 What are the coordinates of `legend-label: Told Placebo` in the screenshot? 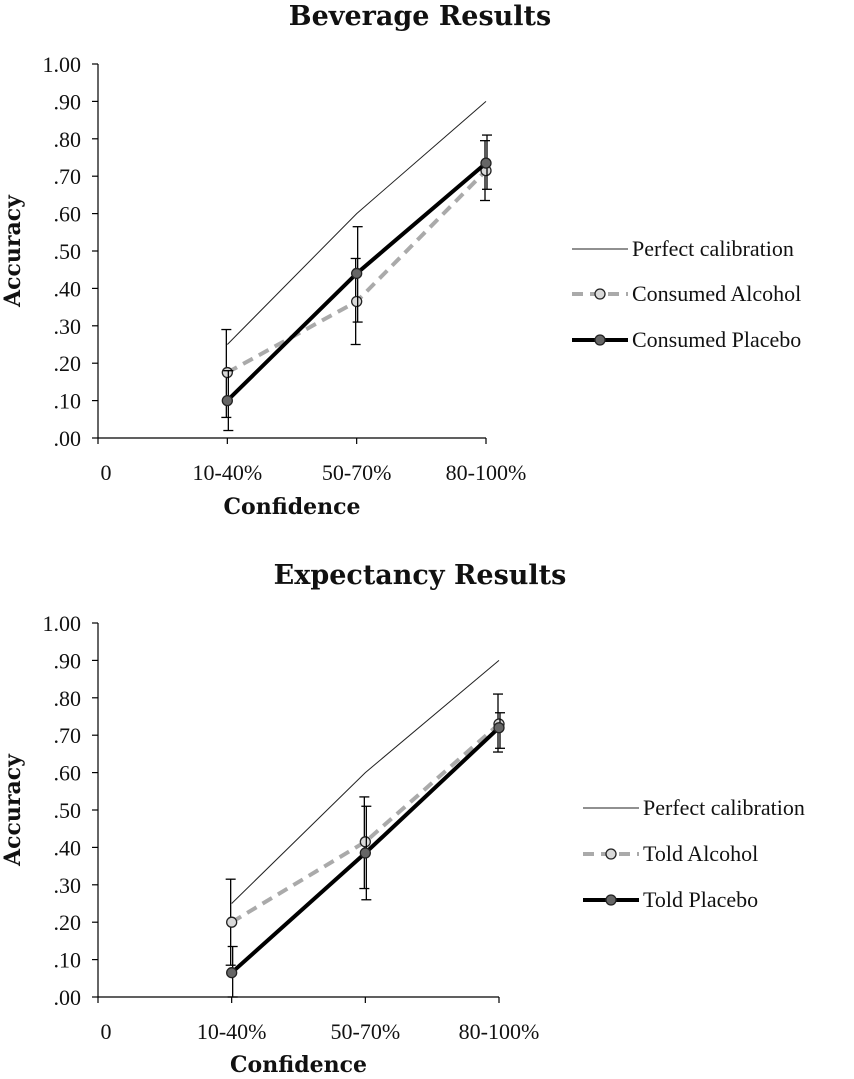 It's located at (700, 899).